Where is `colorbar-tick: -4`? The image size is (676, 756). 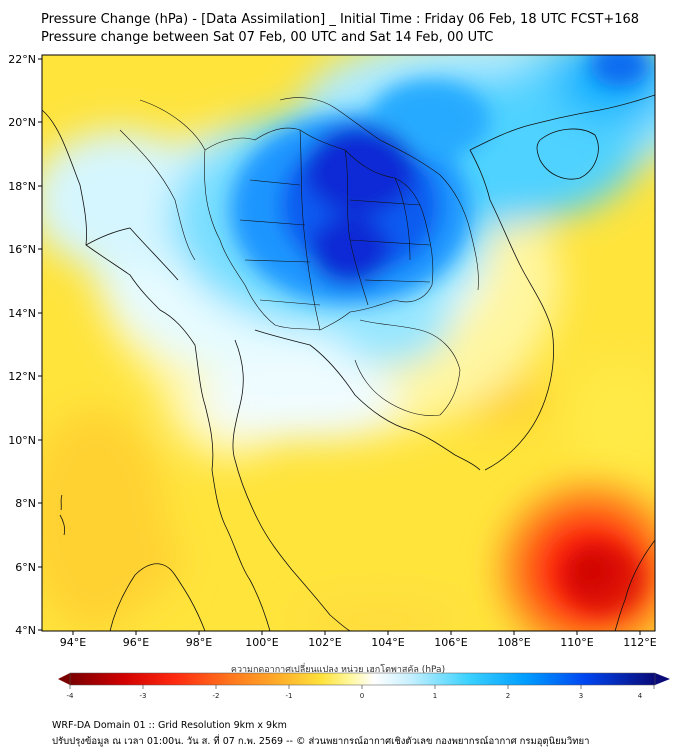 colorbar-tick: -4 is located at coordinates (71, 696).